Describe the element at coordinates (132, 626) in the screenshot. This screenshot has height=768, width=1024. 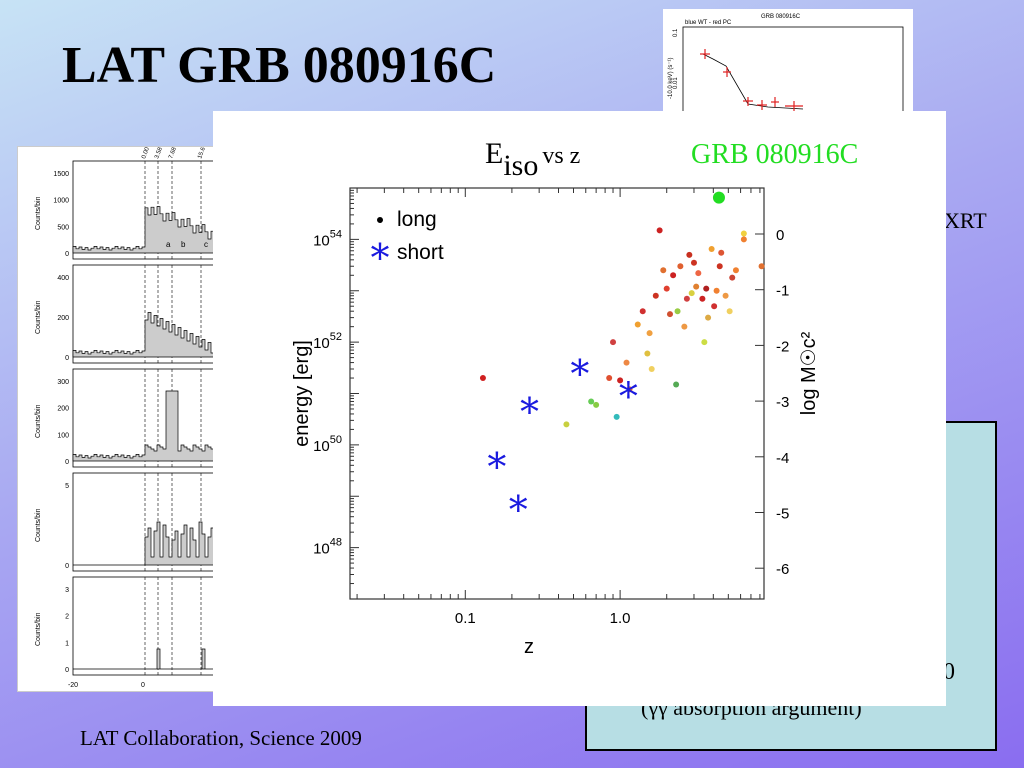
I see `lightcurve-row: Counts/bin 0 1 2 3` at that location.